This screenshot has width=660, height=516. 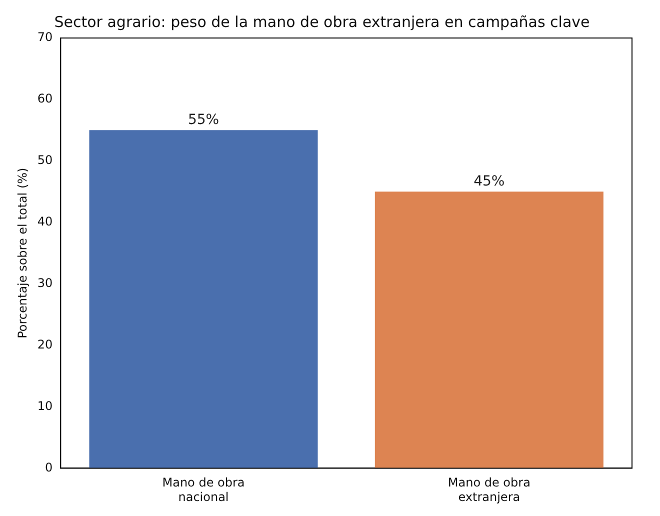 I want to click on y-tick-label: 20, so click(x=45, y=344).